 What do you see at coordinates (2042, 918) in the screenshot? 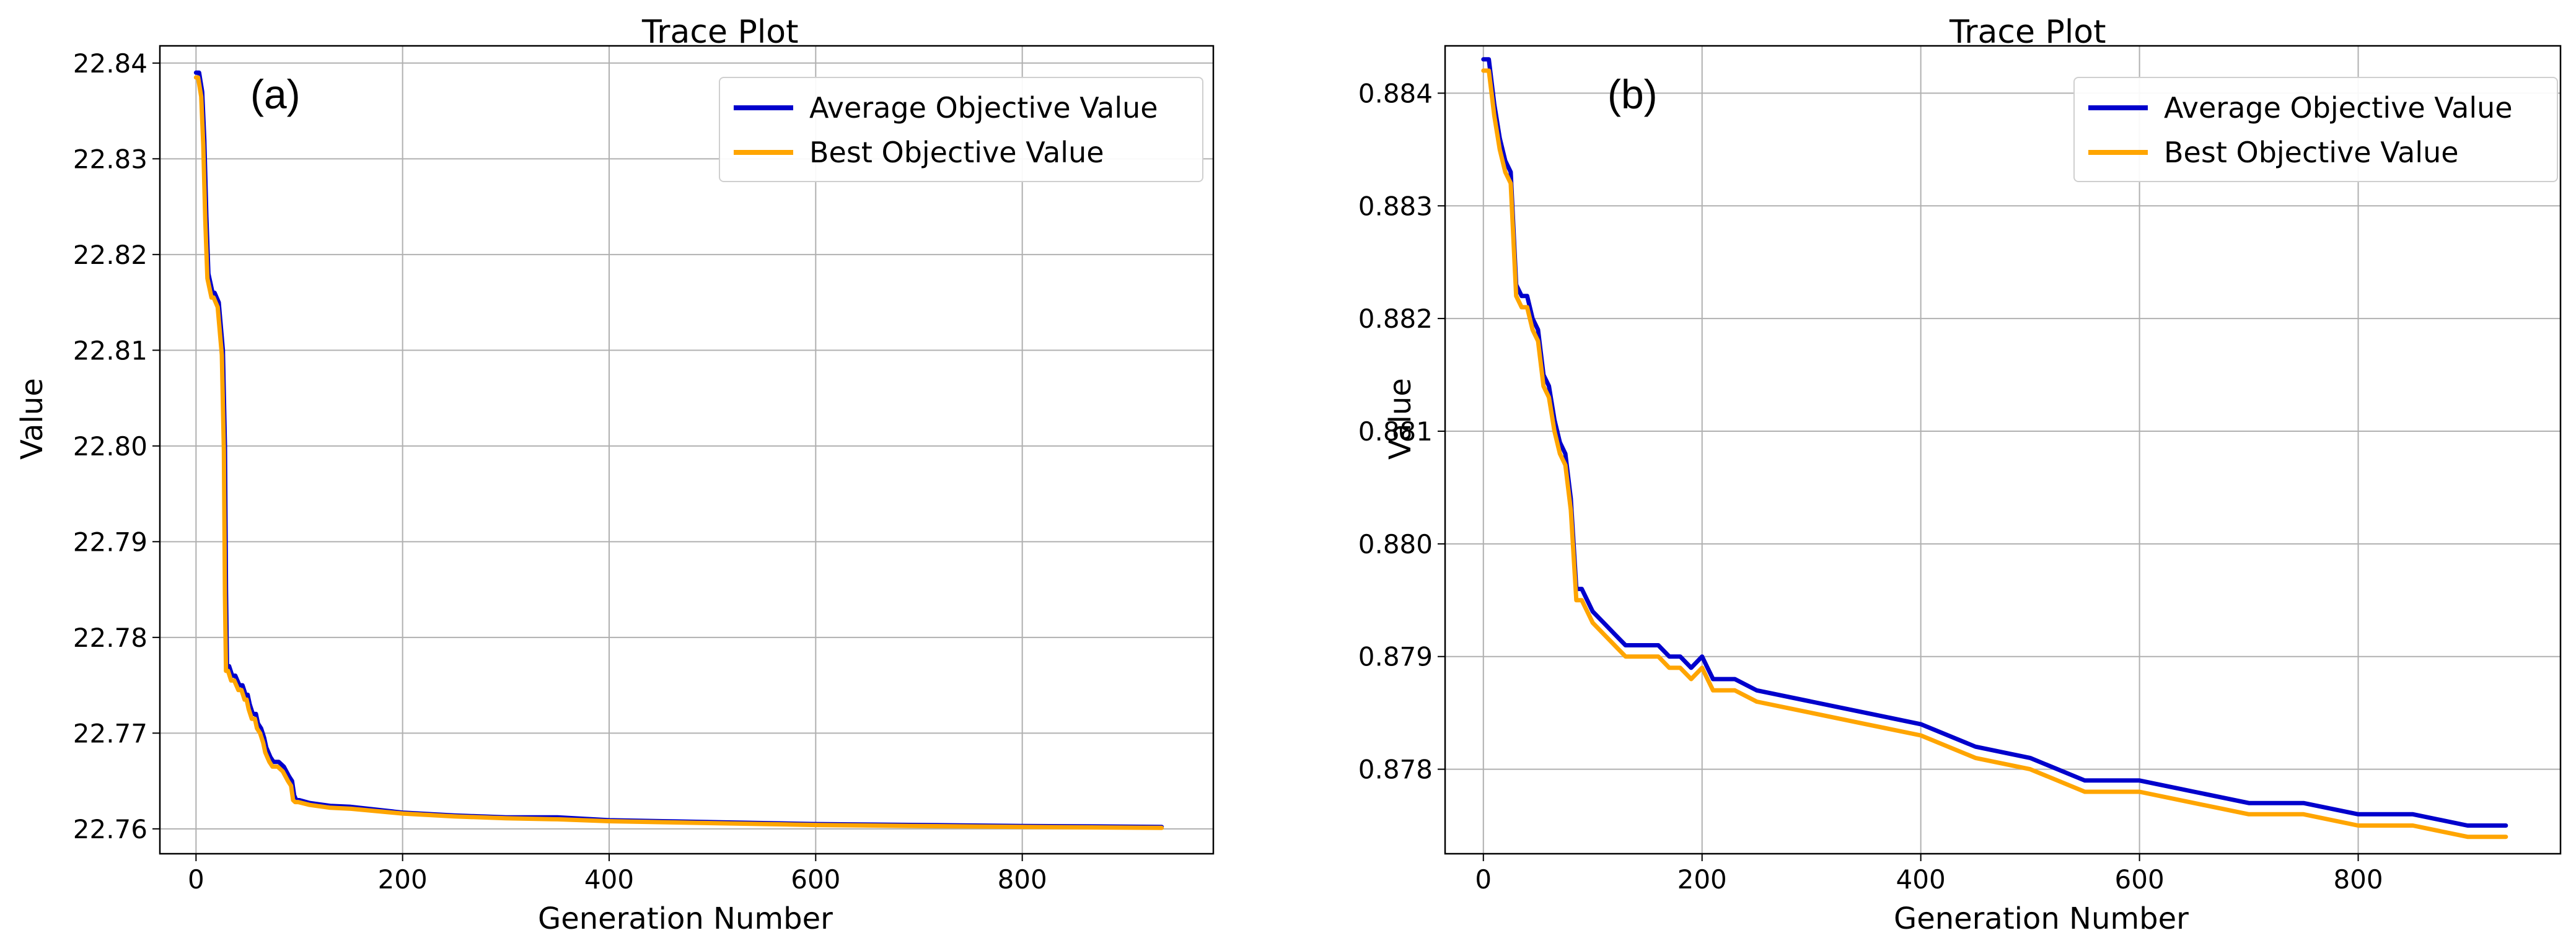
I see `chart-b-x-axis-label: Generation Number` at bounding box center [2042, 918].